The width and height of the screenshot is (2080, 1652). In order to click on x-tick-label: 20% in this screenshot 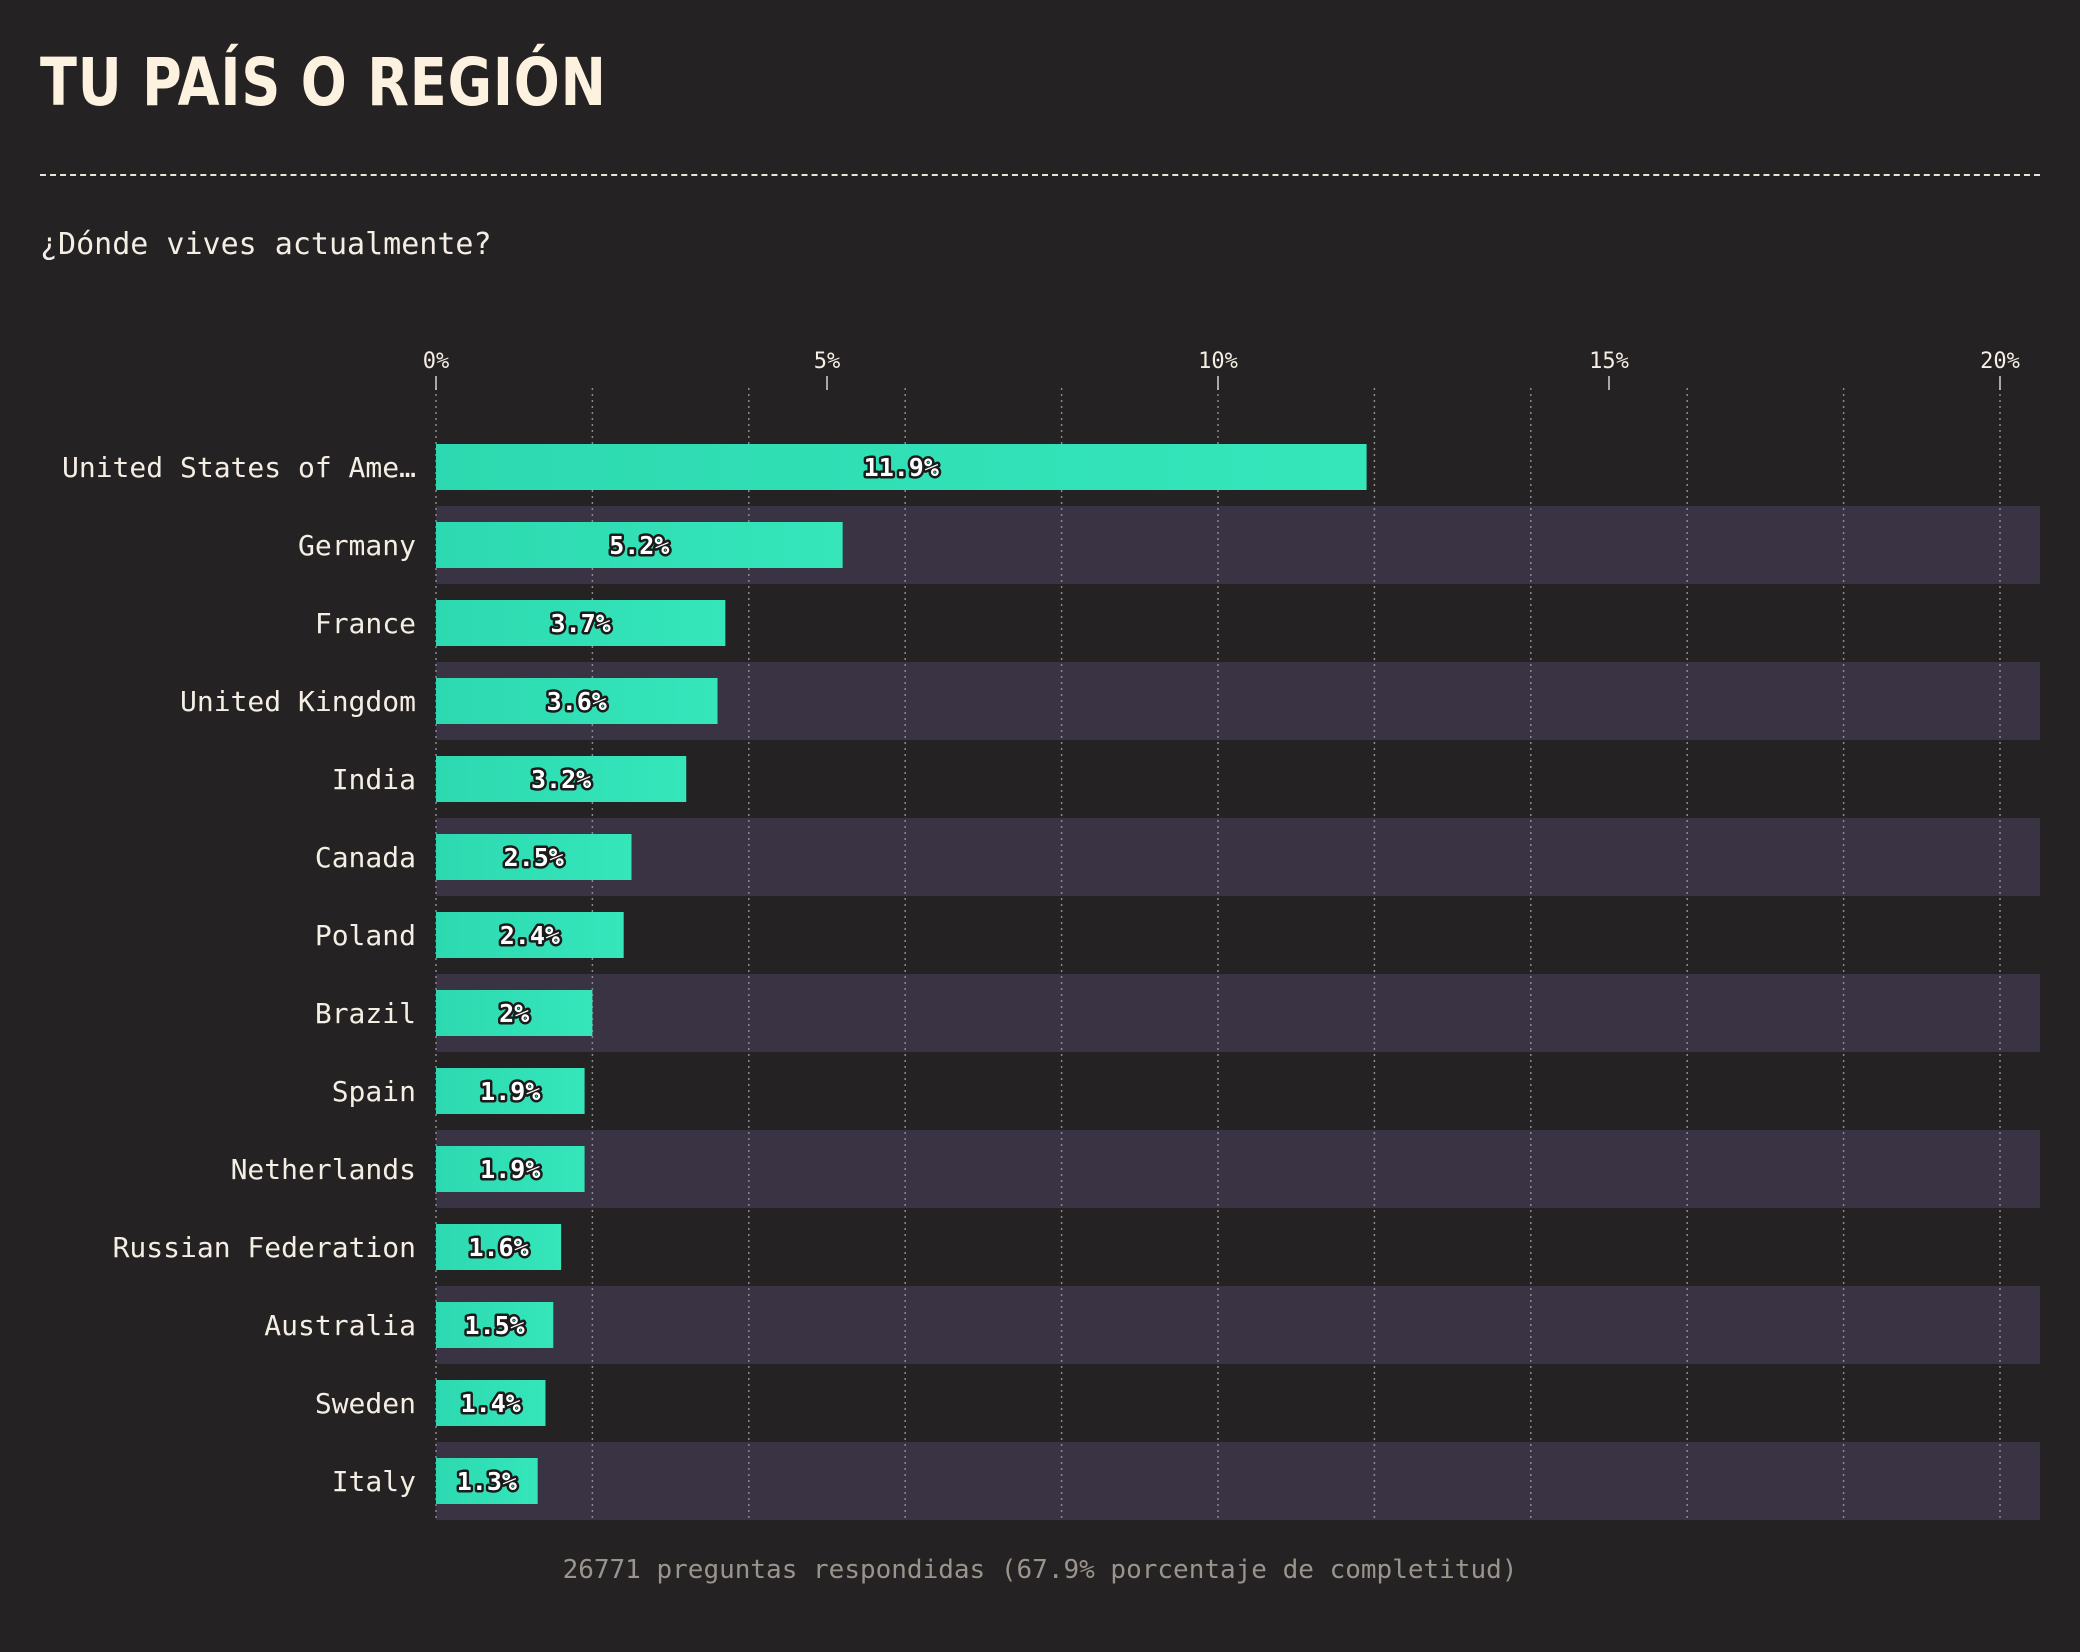, I will do `click(2000, 361)`.